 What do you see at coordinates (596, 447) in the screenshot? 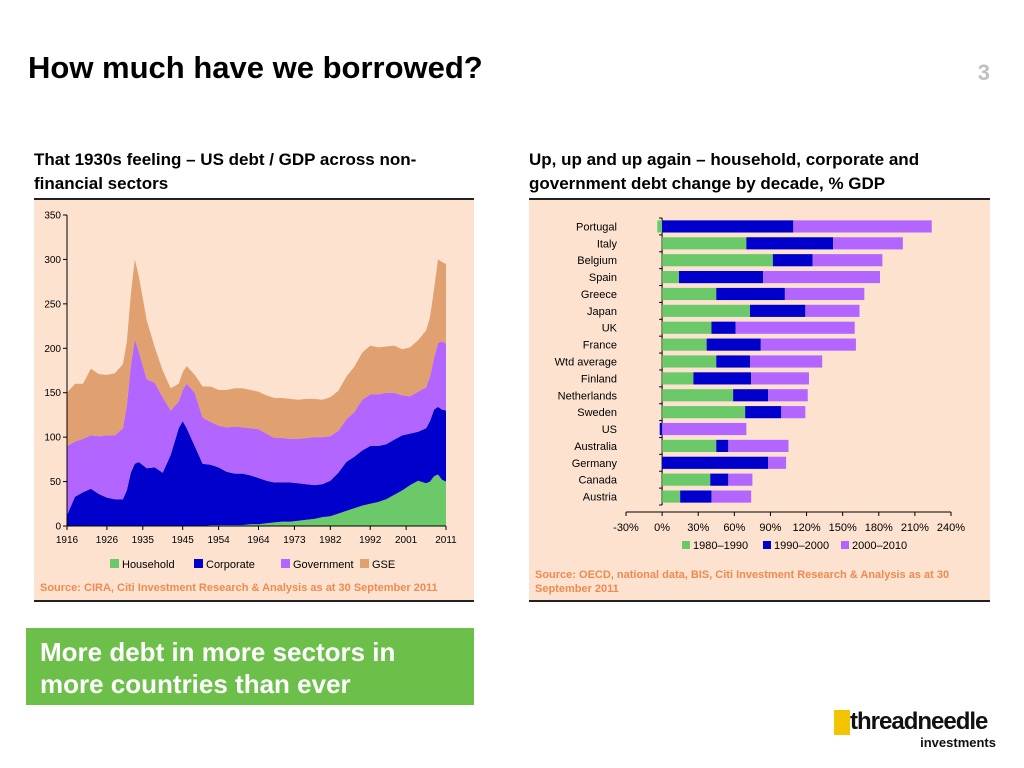
I see `category-label-australia: Australia` at bounding box center [596, 447].